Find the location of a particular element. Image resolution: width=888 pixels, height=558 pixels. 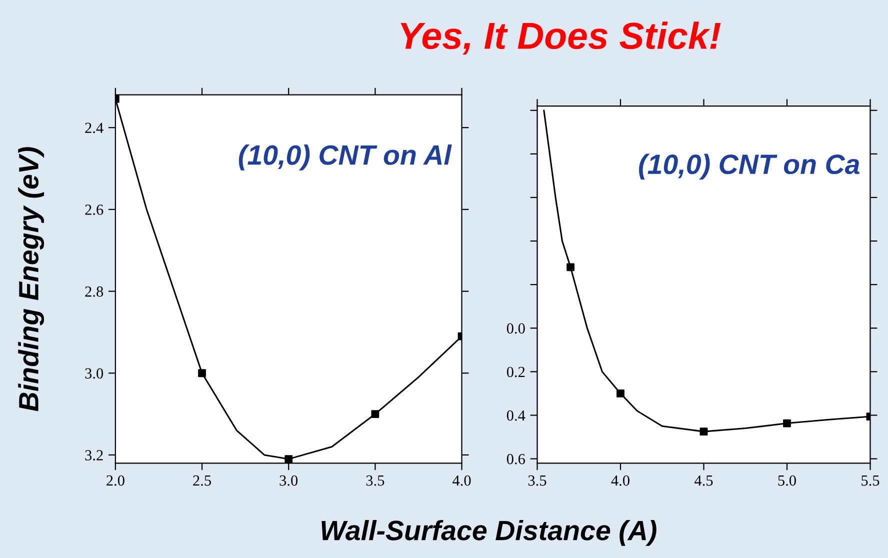

x-tick-label: 2.5 is located at coordinates (202, 480).